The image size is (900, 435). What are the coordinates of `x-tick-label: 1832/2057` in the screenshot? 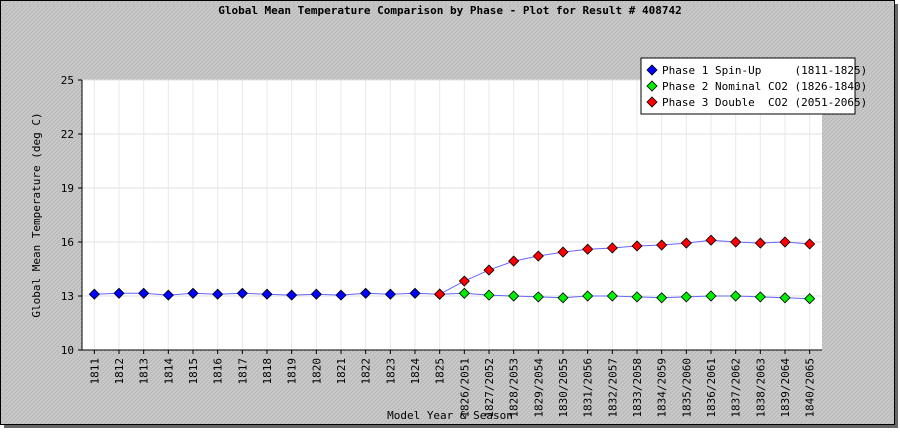 It's located at (612, 388).